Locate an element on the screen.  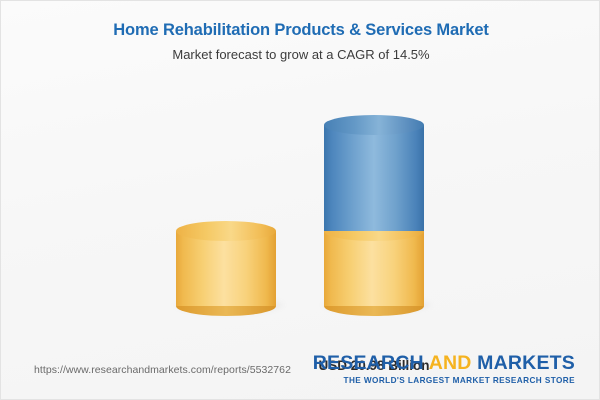
bar-value-label-2032: USD 20.98 Billion is located at coordinates (374, 365).